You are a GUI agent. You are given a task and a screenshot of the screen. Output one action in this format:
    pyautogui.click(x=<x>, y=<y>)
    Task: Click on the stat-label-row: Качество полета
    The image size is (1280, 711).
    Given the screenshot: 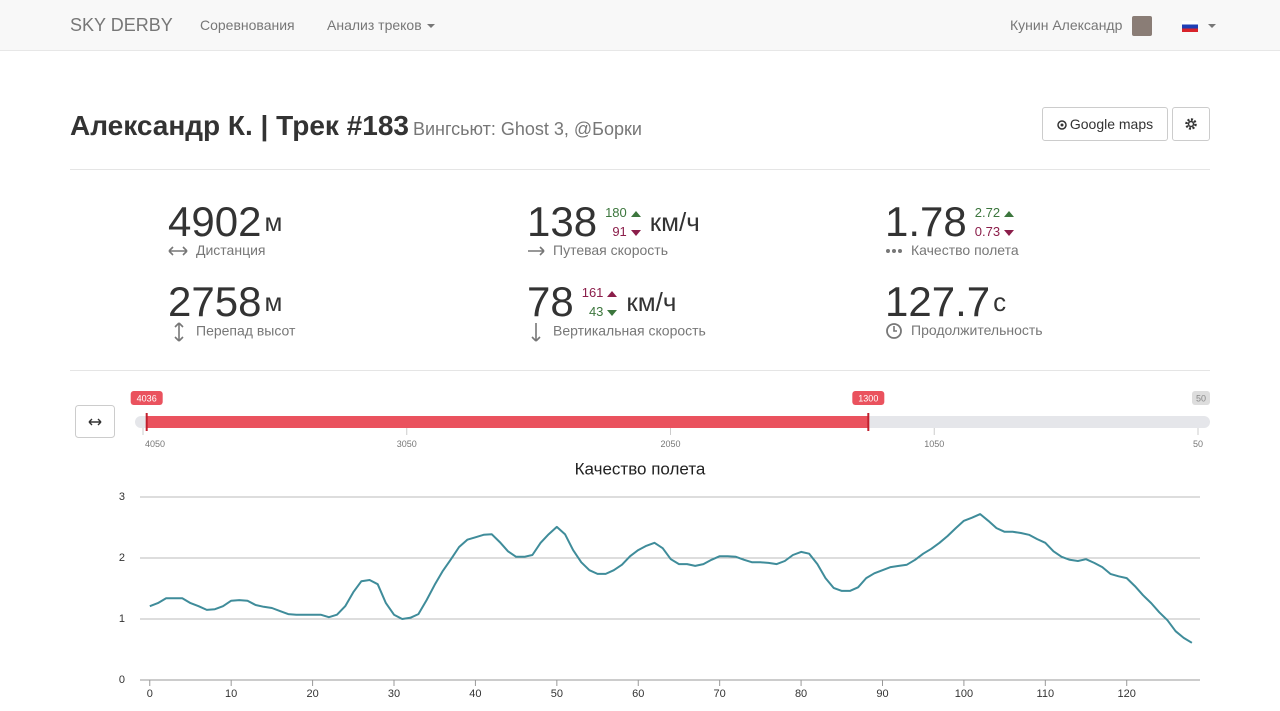 What is the action you would take?
    pyautogui.click(x=952, y=250)
    